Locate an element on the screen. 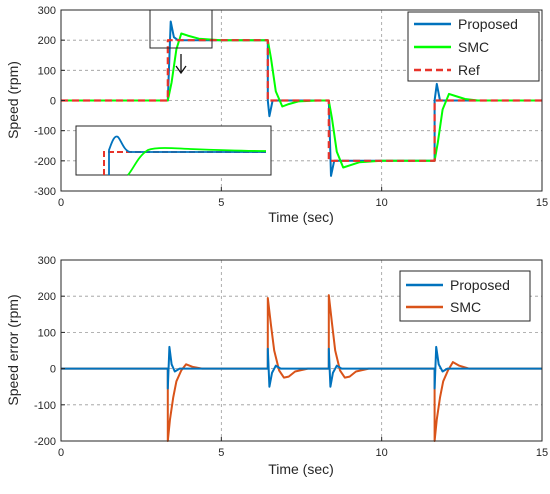  series-line-proposed is located at coordinates (301, 367).